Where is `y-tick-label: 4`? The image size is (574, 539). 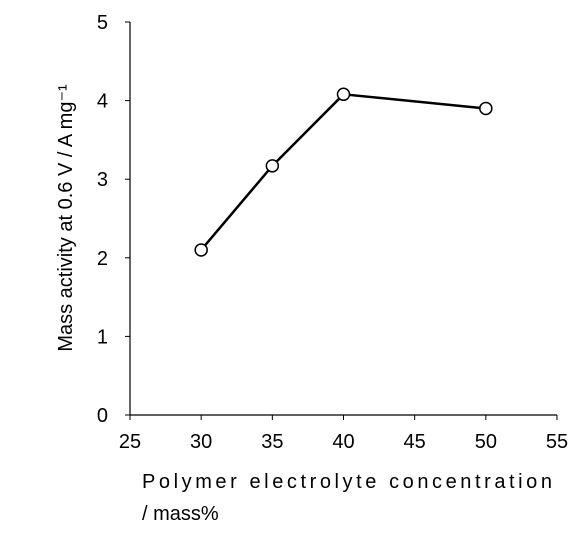 y-tick-label: 4 is located at coordinates (102, 102).